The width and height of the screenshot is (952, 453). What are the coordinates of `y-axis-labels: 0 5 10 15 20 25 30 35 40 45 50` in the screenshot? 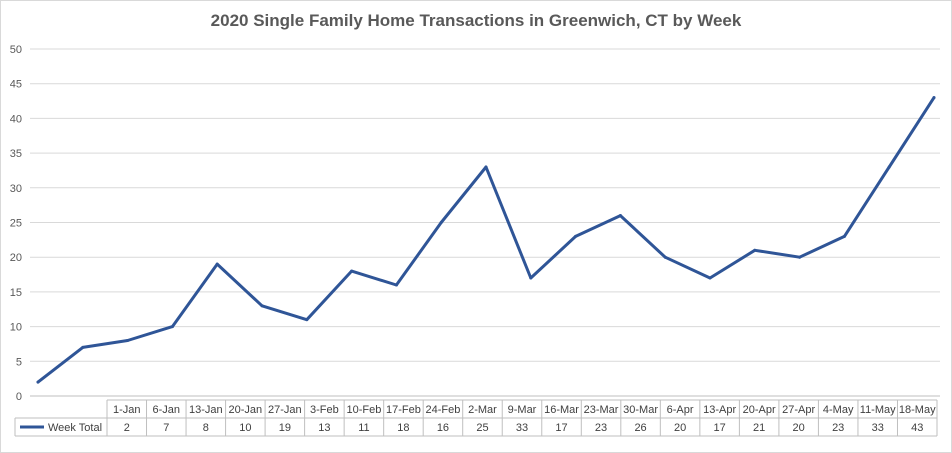 It's located at (16, 223).